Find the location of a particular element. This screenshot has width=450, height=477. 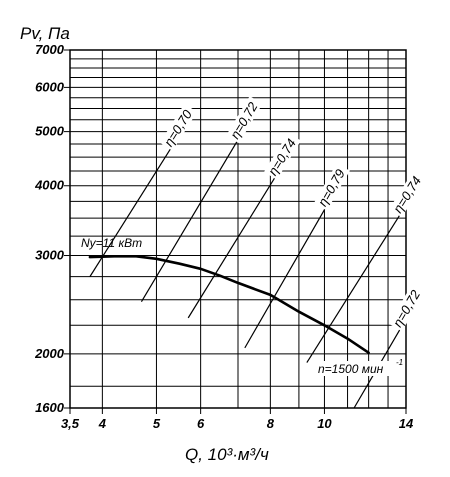

x-tick-label: 8 is located at coordinates (271, 423).